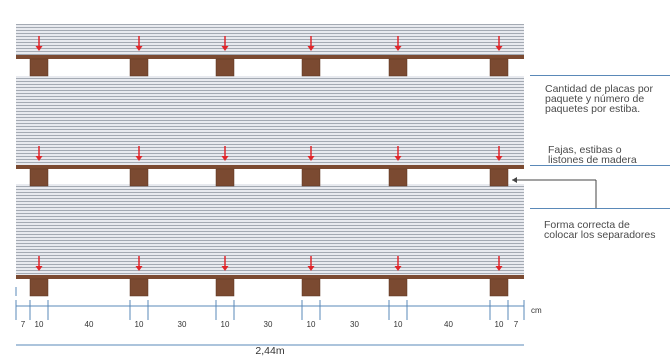 The height and width of the screenshot is (356, 670). What do you see at coordinates (600, 208) in the screenshot?
I see `annotation-correct-way-line` at bounding box center [600, 208].